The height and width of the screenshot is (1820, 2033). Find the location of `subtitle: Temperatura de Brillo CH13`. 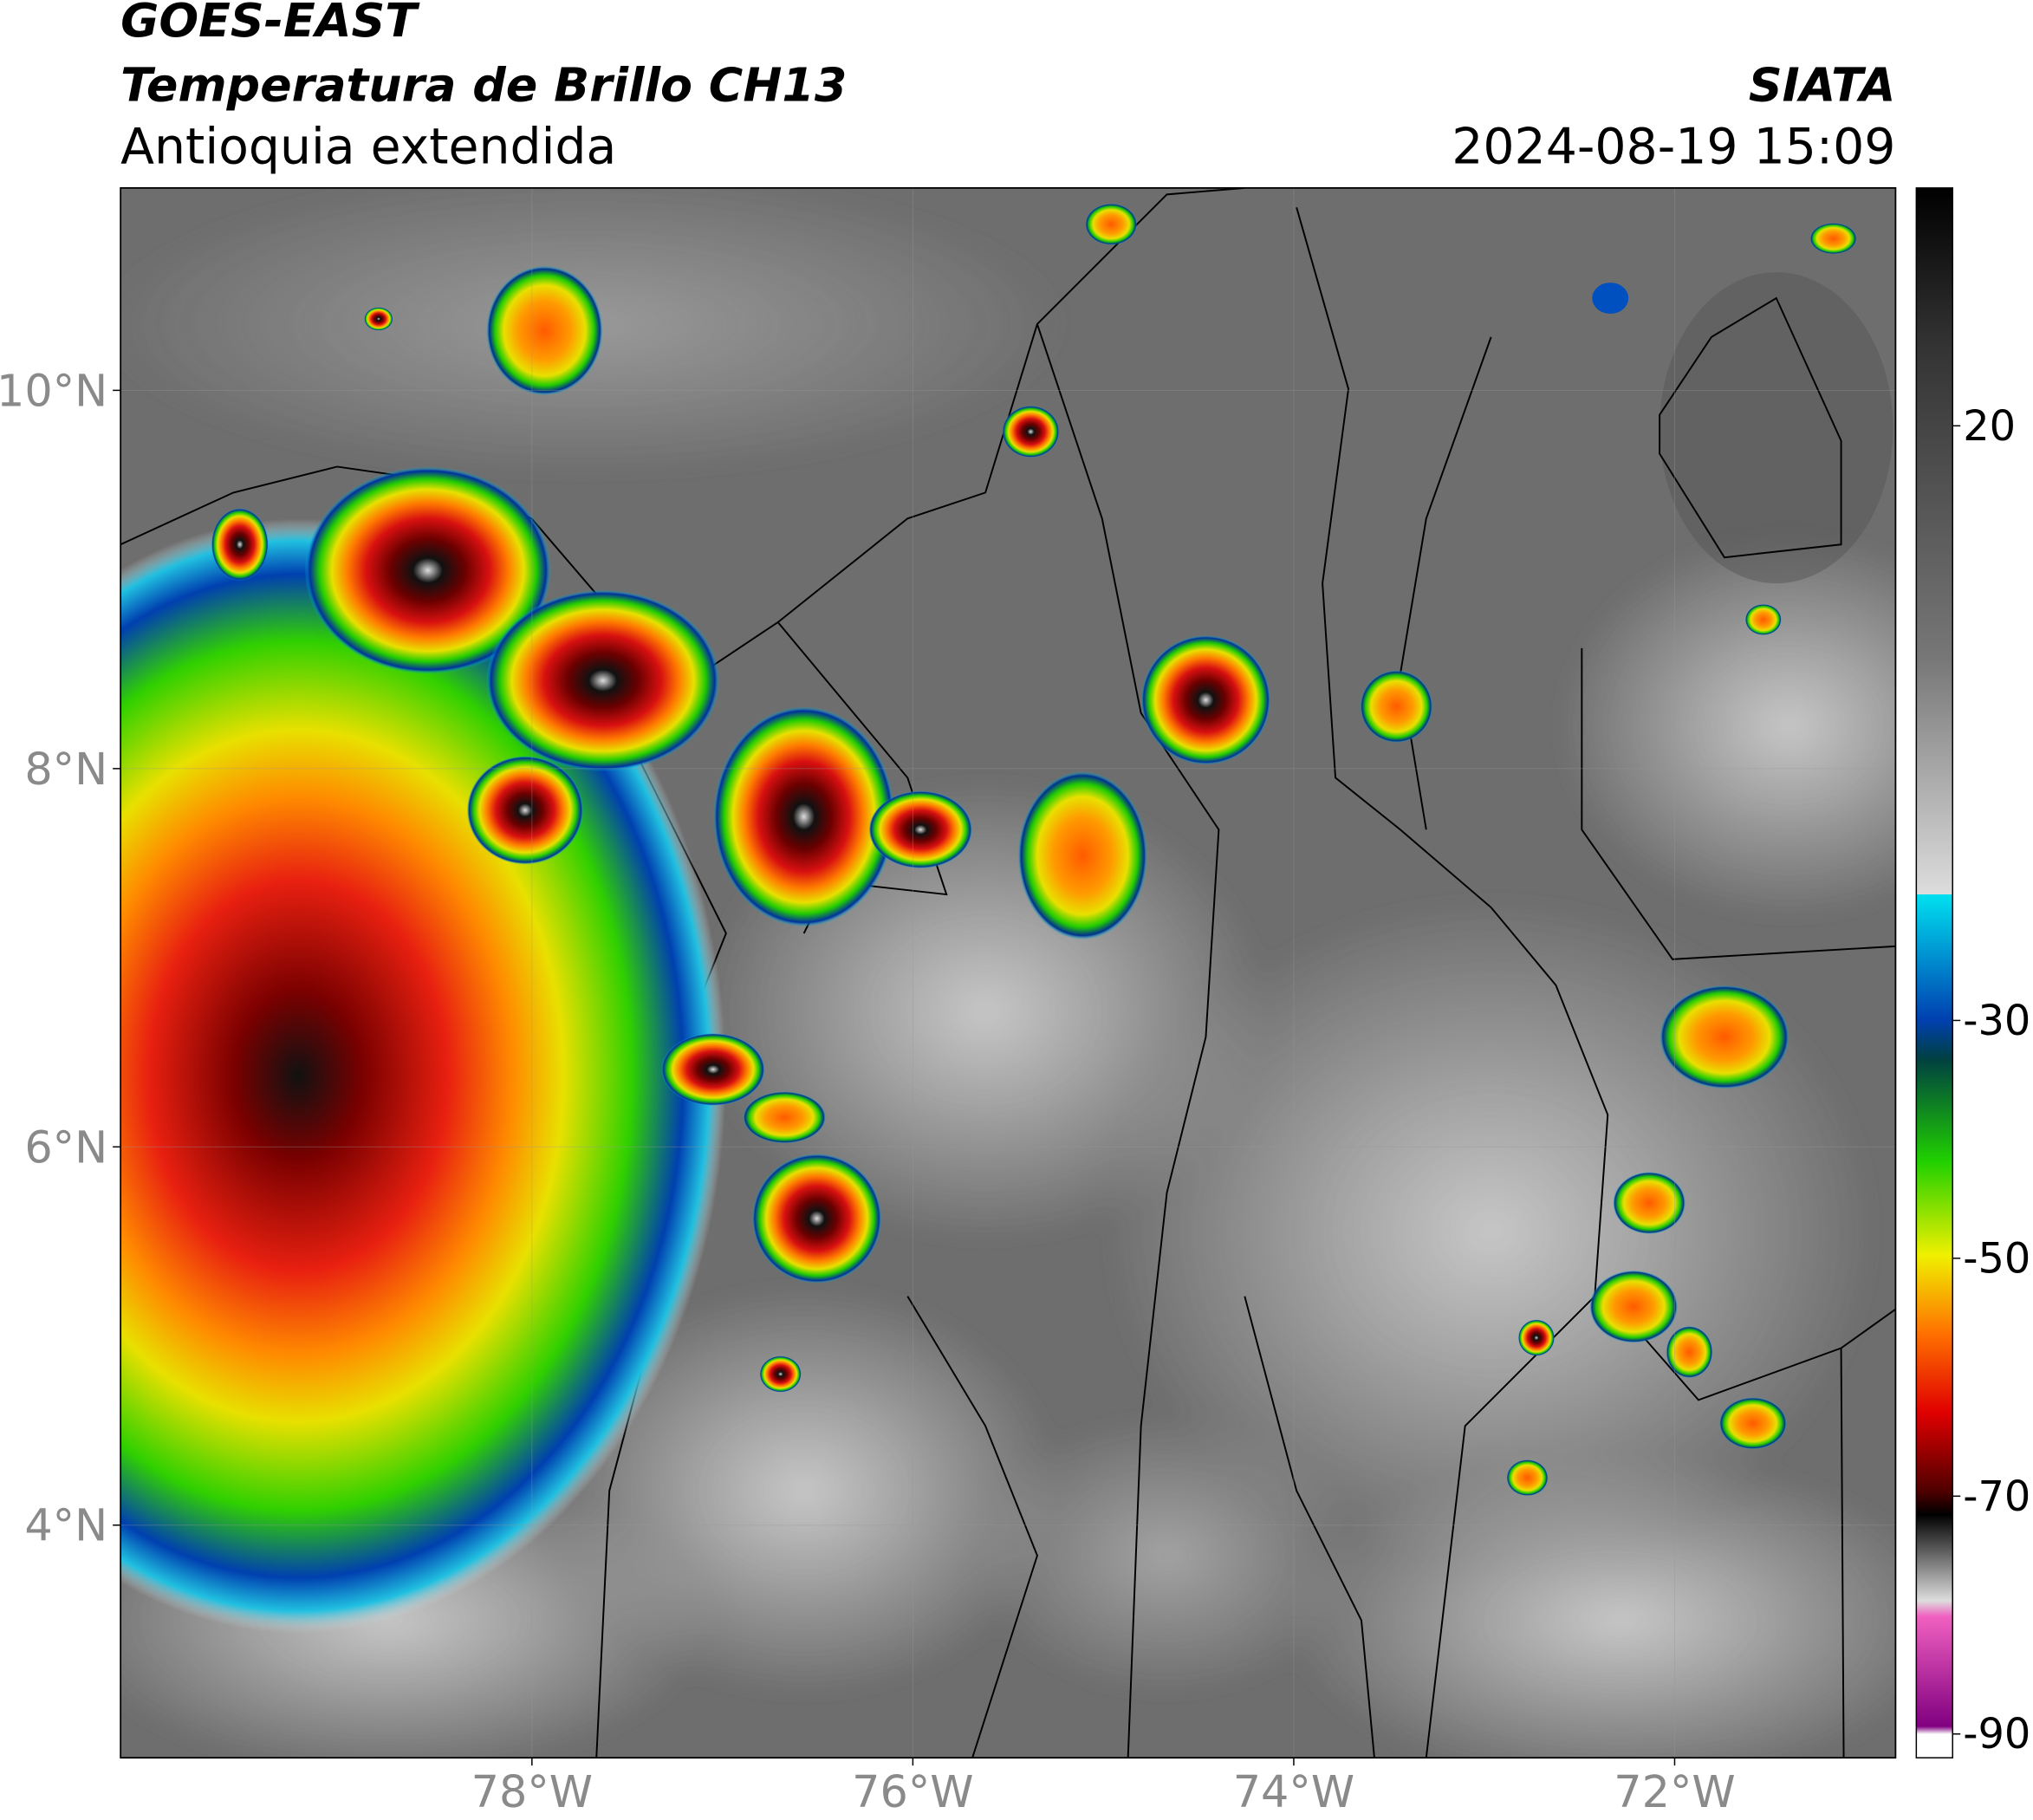

subtitle: Temperatura de Brillo CH13 is located at coordinates (483, 85).